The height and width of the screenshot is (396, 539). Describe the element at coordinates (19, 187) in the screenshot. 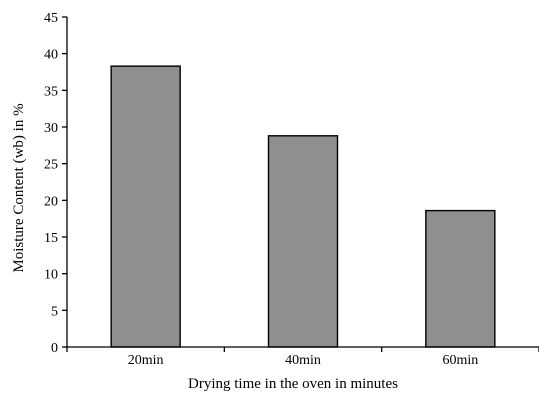

I see `y-axis-title: Moisture Content (wb) in %` at that location.